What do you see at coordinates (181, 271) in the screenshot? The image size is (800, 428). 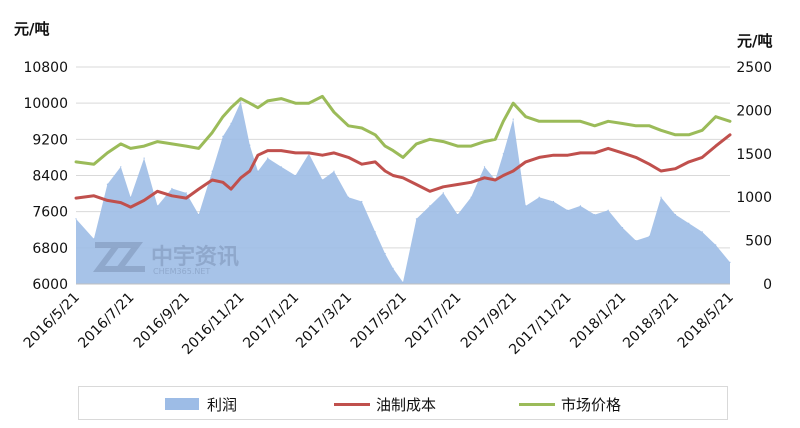 I see `svg-text: CHEM365.NET` at bounding box center [181, 271].